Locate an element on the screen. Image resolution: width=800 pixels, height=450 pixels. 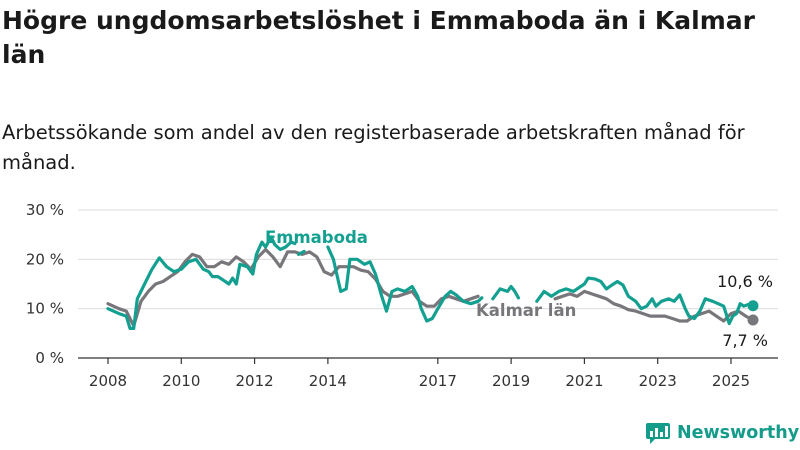
end-point-emmaboda is located at coordinates (753, 306).